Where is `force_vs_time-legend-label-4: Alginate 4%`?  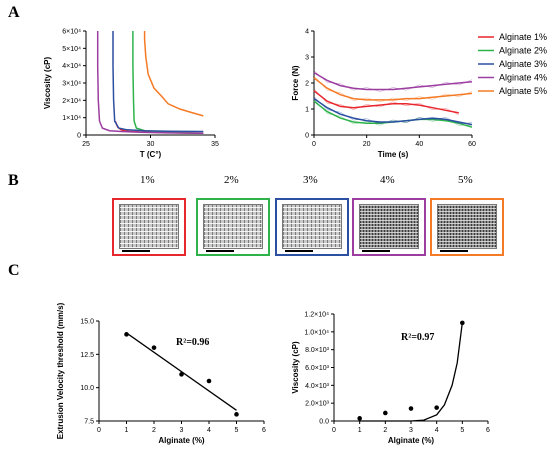 force_vs_time-legend-label-4: Alginate 4% is located at coordinates (523, 78).